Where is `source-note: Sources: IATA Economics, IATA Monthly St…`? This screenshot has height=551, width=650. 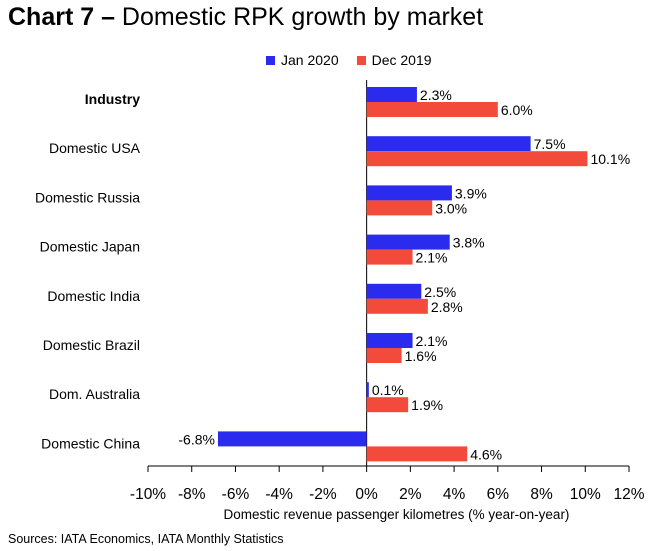
source-note: Sources: IATA Economics, IATA Monthly St… is located at coordinates (146, 539).